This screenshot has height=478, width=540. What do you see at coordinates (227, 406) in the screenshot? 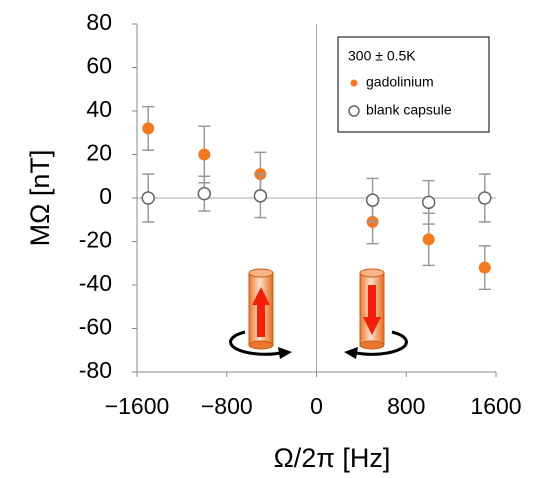
I see `x-tick-label: −800` at bounding box center [227, 406].